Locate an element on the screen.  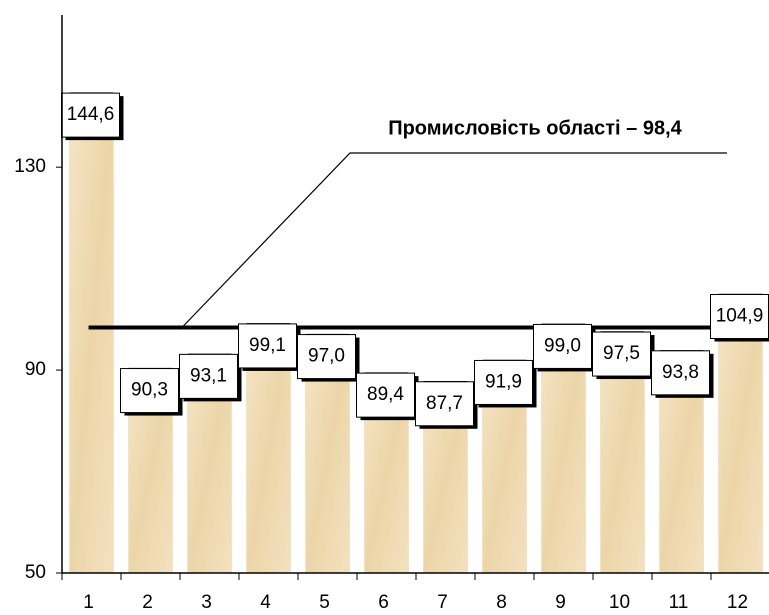
data-label: 99,1 is located at coordinates (267, 345).